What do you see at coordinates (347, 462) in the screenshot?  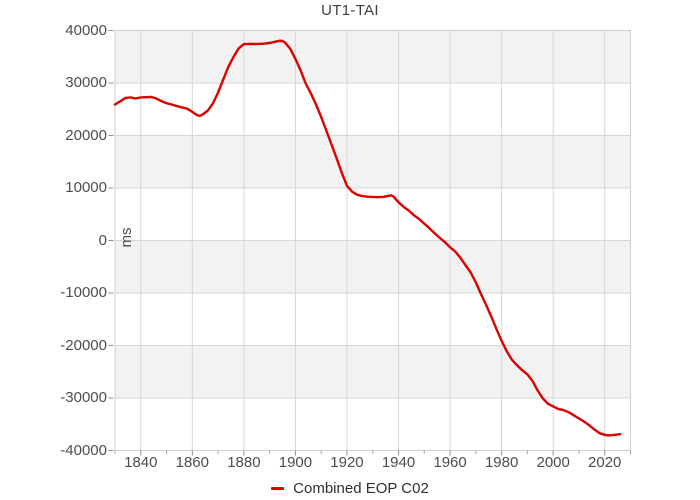 I see `x-tick-label: 1920` at bounding box center [347, 462].